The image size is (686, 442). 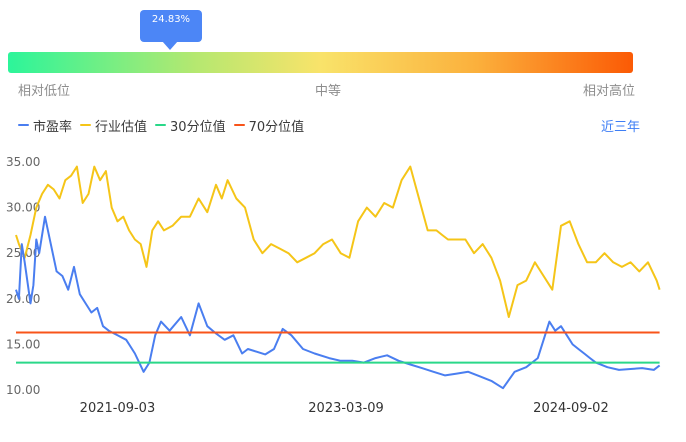 I want to click on legend-label-industry: 行业估值, so click(x=121, y=127).